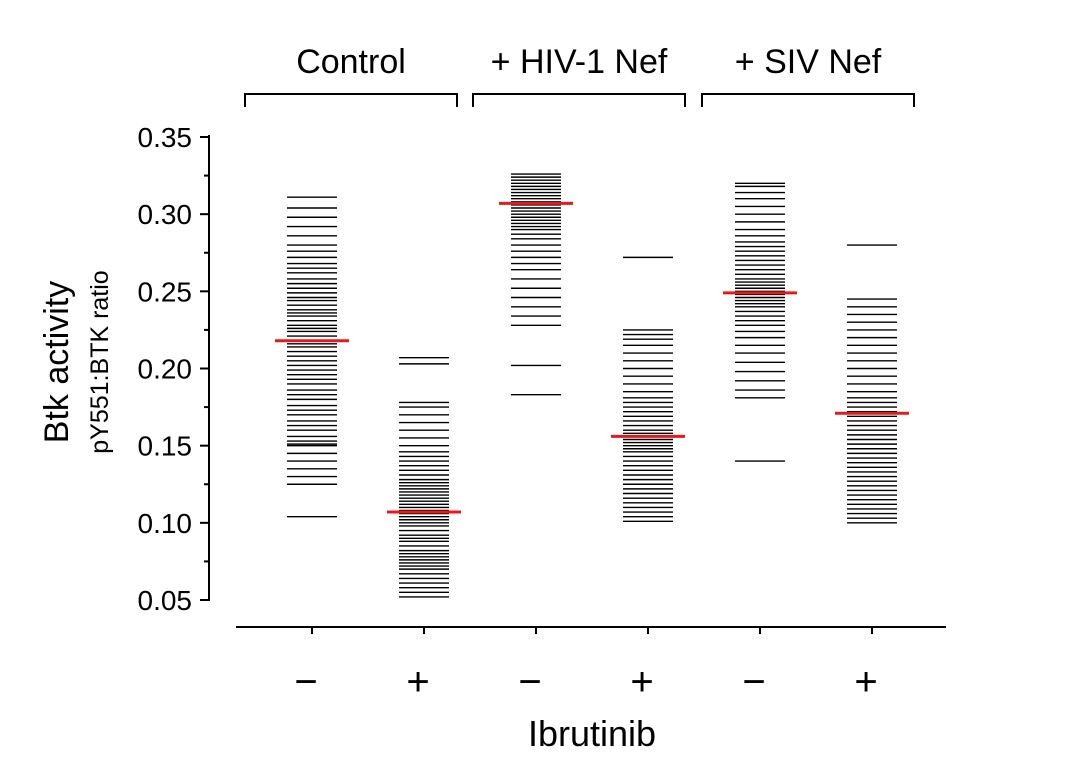 The height and width of the screenshot is (769, 1089). Describe the element at coordinates (165, 446) in the screenshot. I see `y-tick-label: 0.15` at that location.